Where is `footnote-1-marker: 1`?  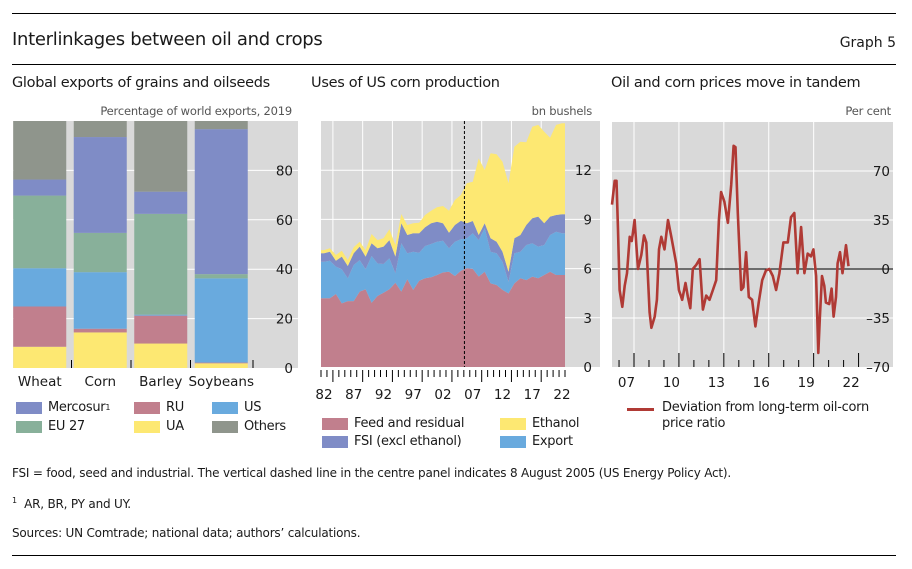
footnote-1-marker: 1 is located at coordinates (14, 500).